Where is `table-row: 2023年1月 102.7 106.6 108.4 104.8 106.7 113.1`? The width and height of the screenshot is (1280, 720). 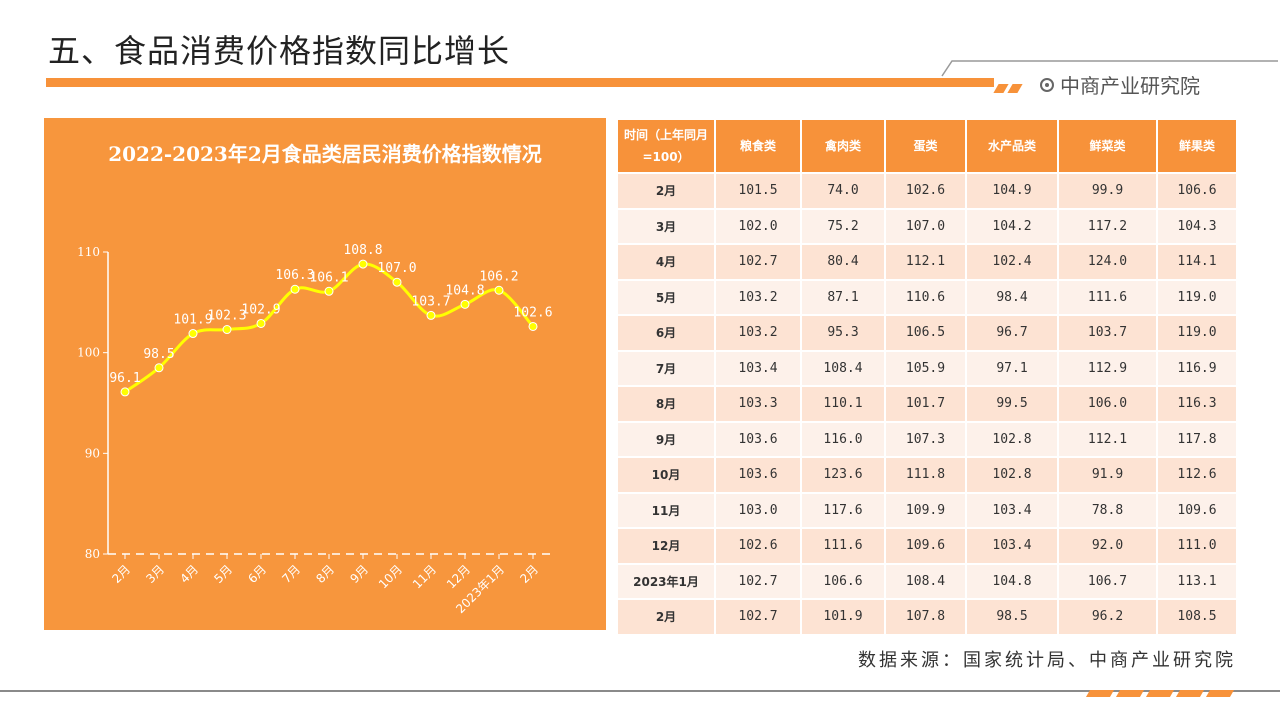 table-row: 2023年1月 102.7 106.6 108.4 104.8 106.7 113.1 is located at coordinates (927, 581).